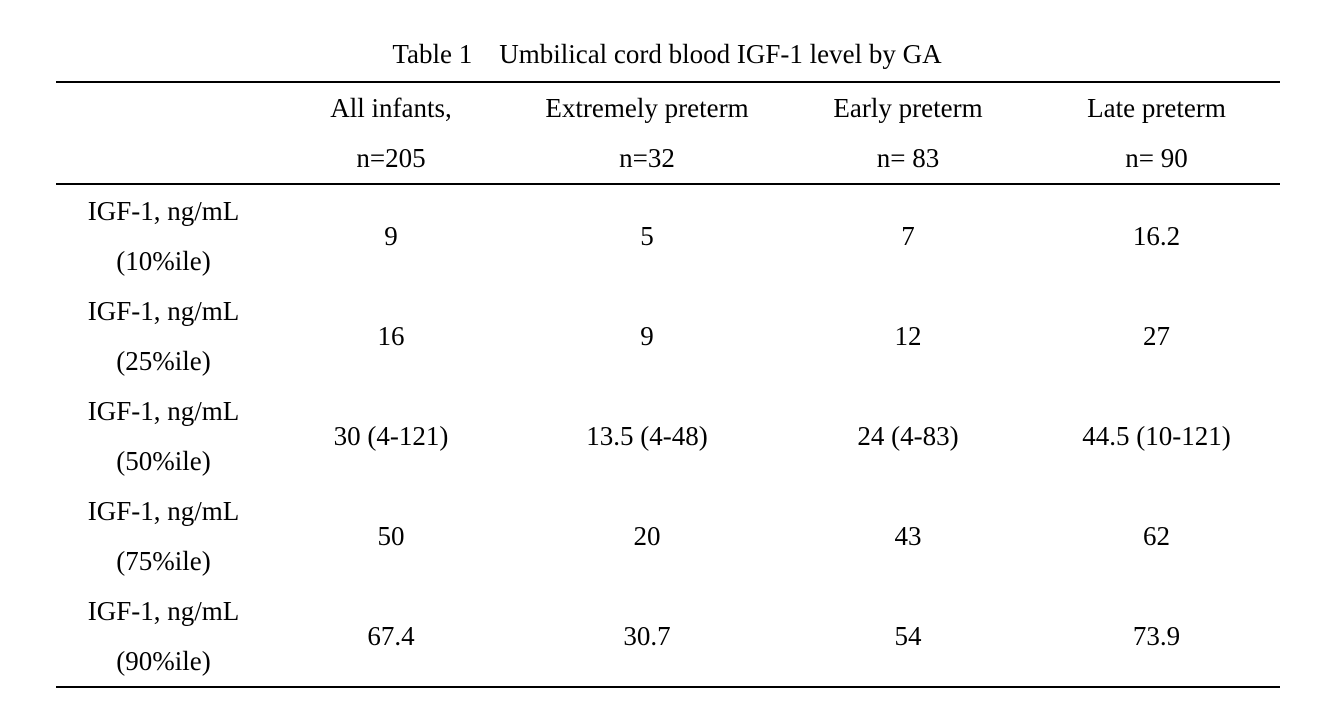 The image size is (1318, 724). Describe the element at coordinates (908, 336) in the screenshot. I see `table-cell: 12` at that location.